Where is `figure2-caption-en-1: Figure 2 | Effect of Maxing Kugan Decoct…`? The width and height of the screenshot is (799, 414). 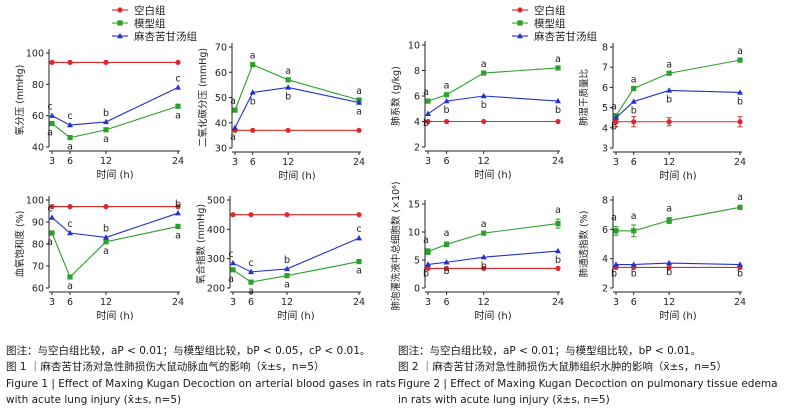 figure2-caption-en-1: Figure 2 | Effect of Maxing Kugan Decoct… is located at coordinates (588, 384).